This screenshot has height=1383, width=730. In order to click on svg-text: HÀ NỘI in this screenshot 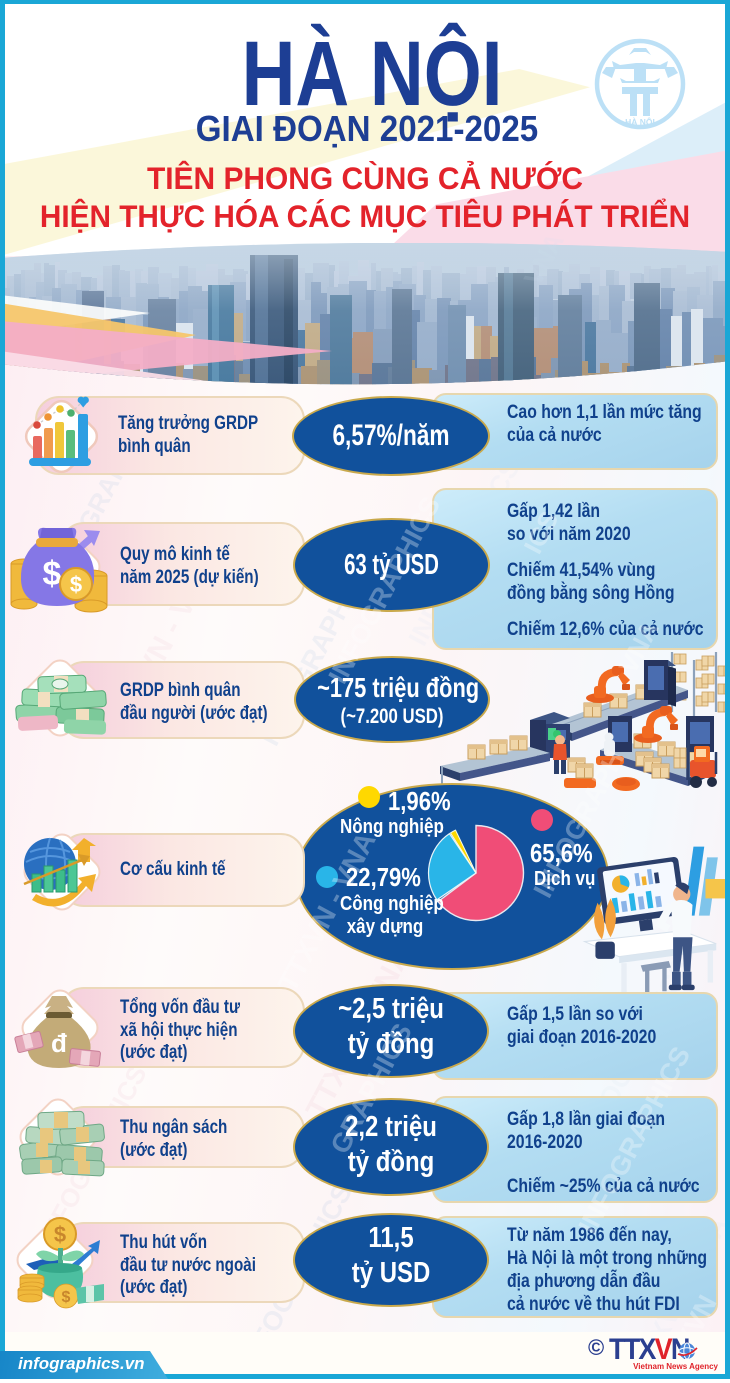, I will do `click(640, 121)`.